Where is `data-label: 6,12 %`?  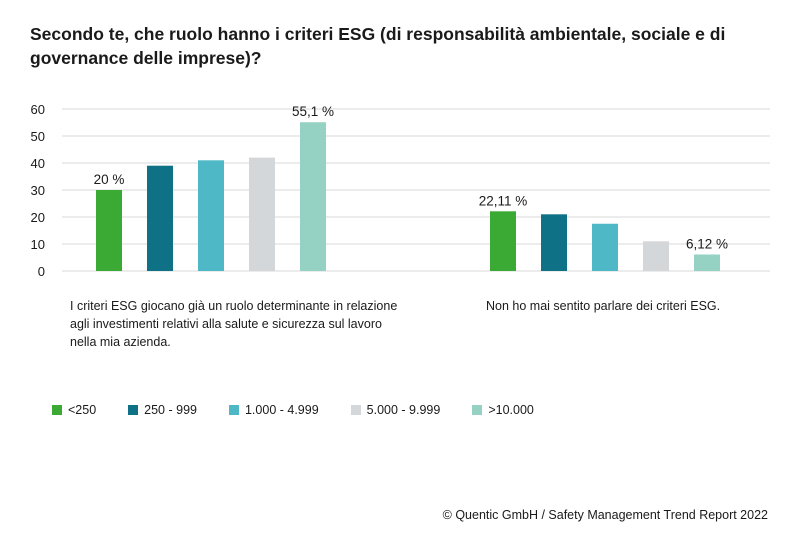 data-label: 6,12 % is located at coordinates (707, 243).